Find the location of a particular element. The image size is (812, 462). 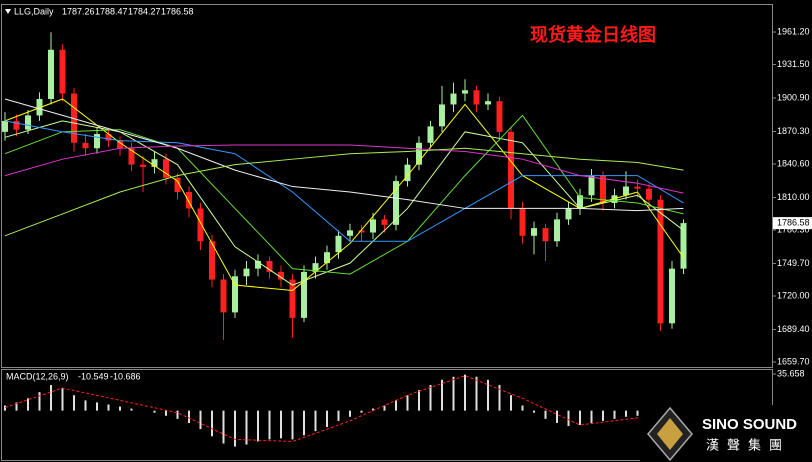

macd-label: MACD(12,26,9) is located at coordinates (37, 376).